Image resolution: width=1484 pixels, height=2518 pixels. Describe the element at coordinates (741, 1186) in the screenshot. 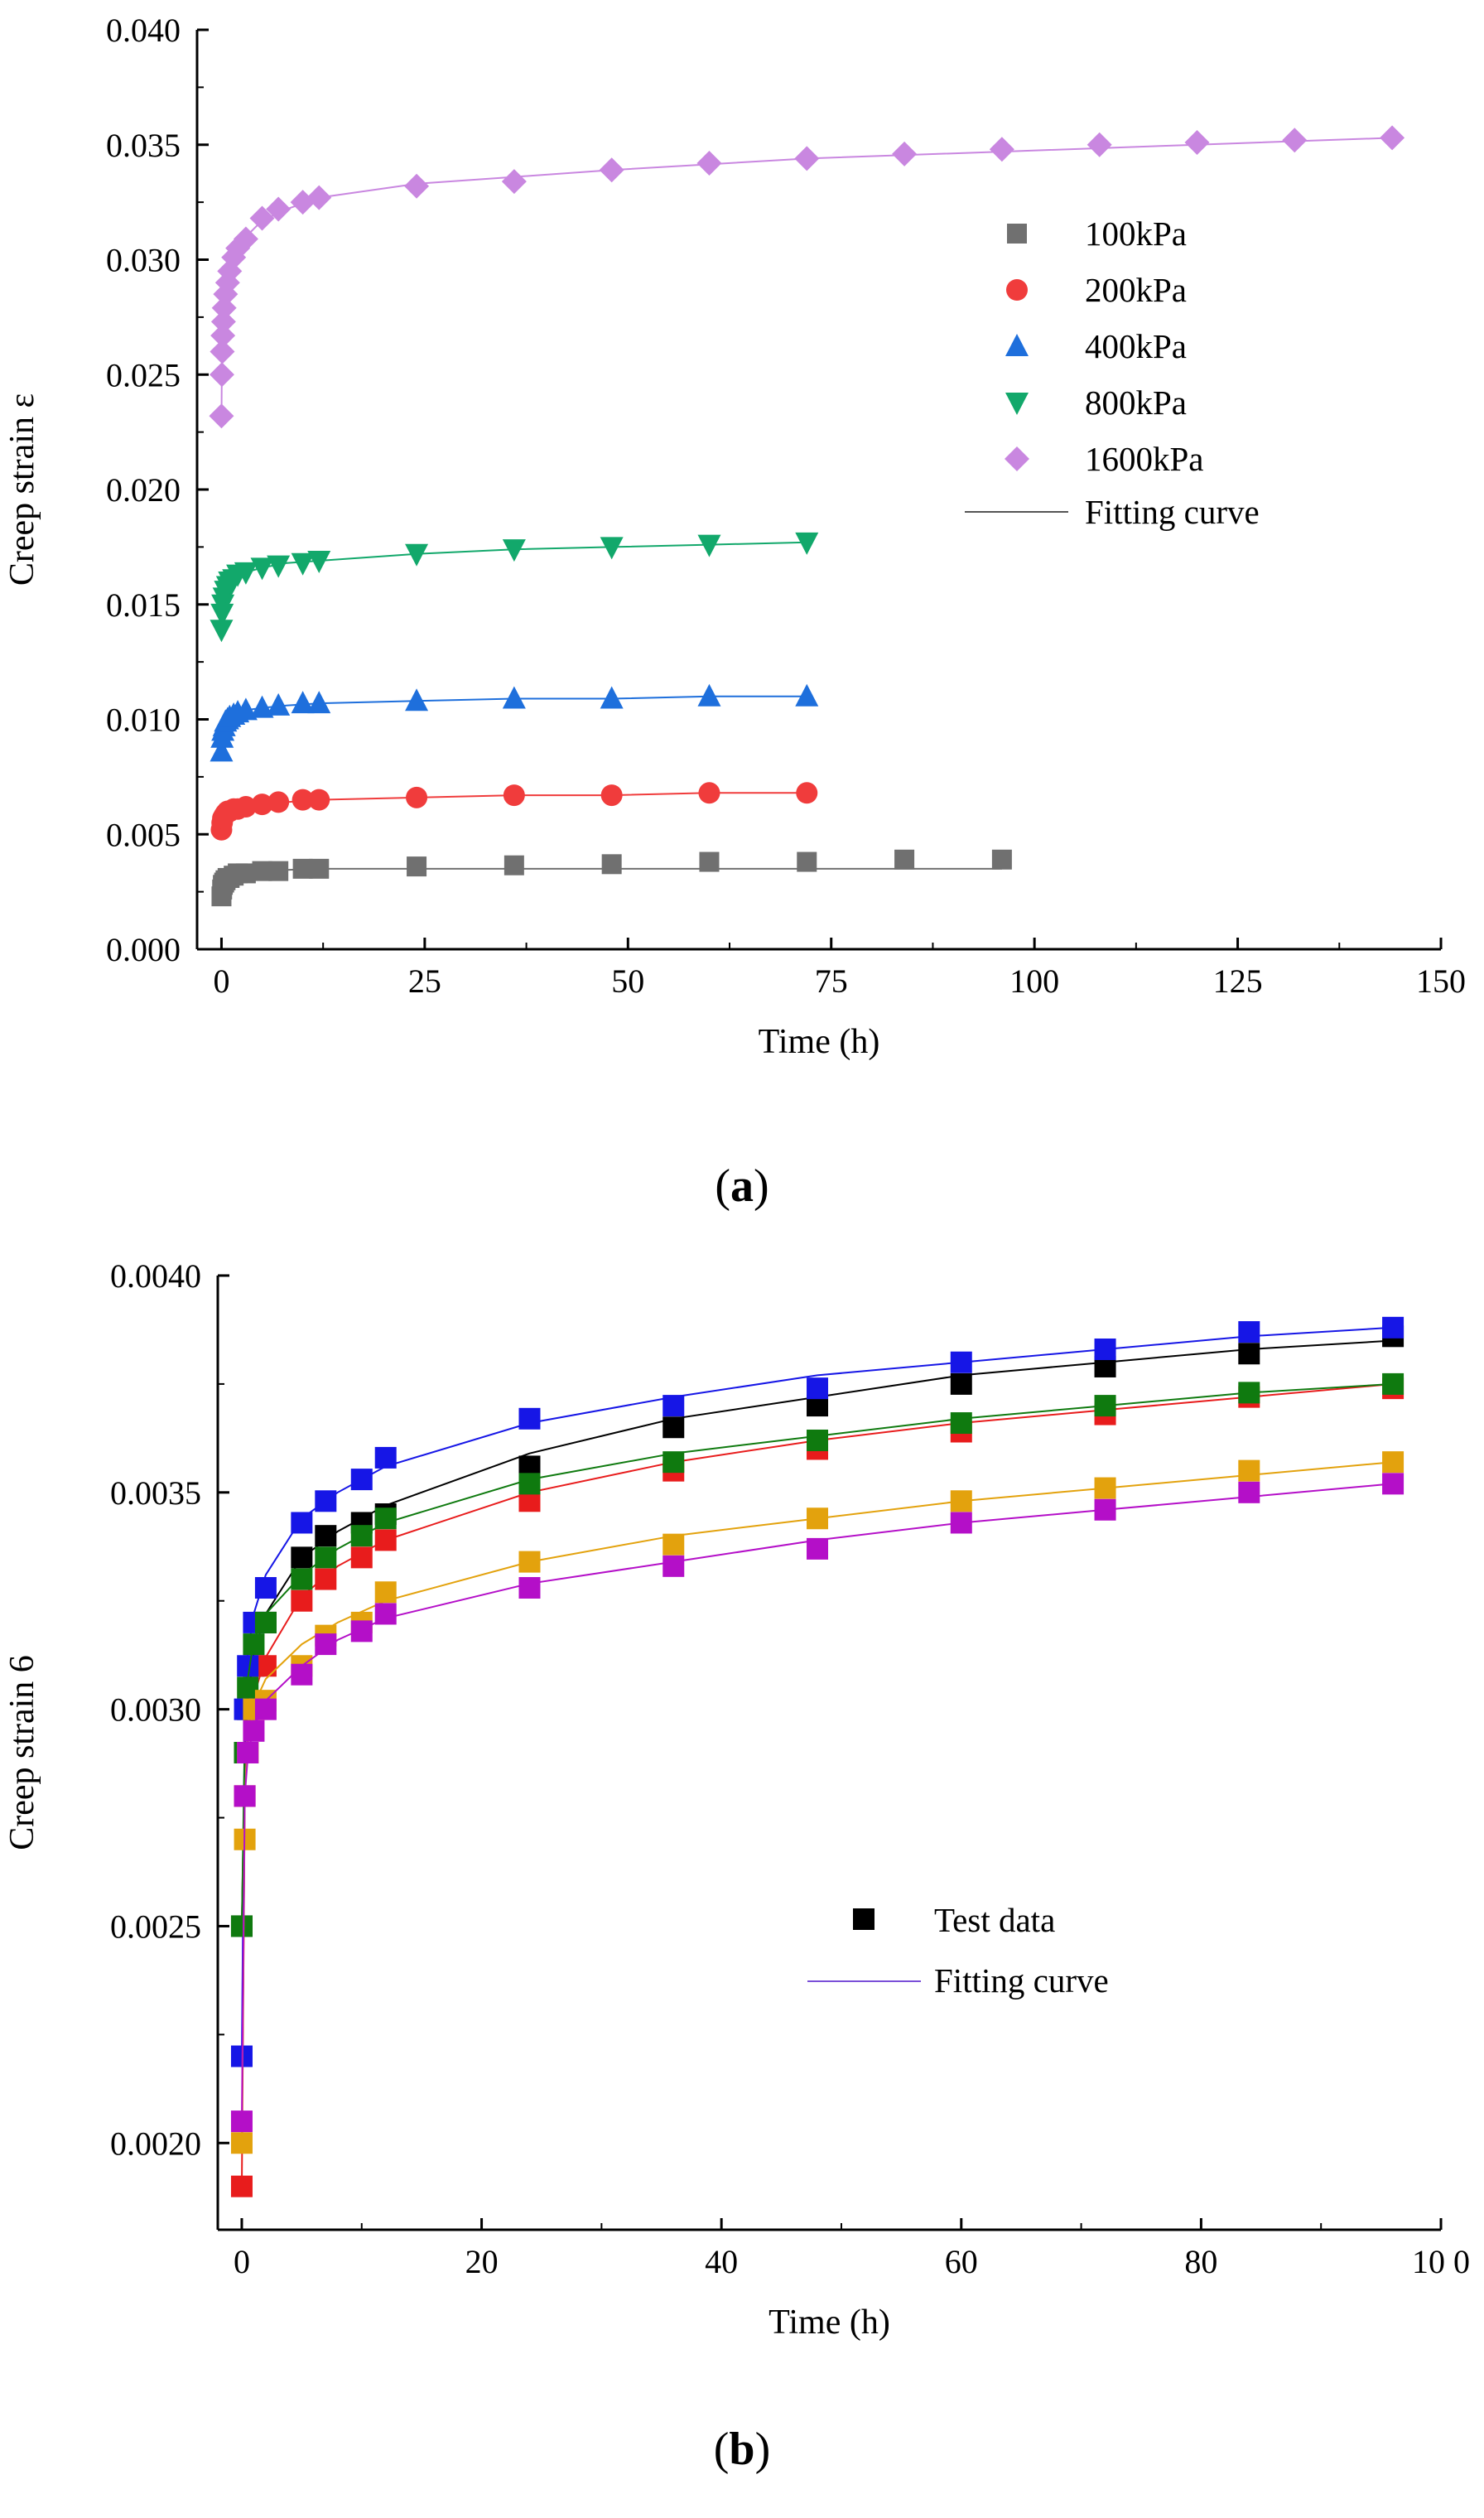

I see `a-panel-label: (a)` at that location.